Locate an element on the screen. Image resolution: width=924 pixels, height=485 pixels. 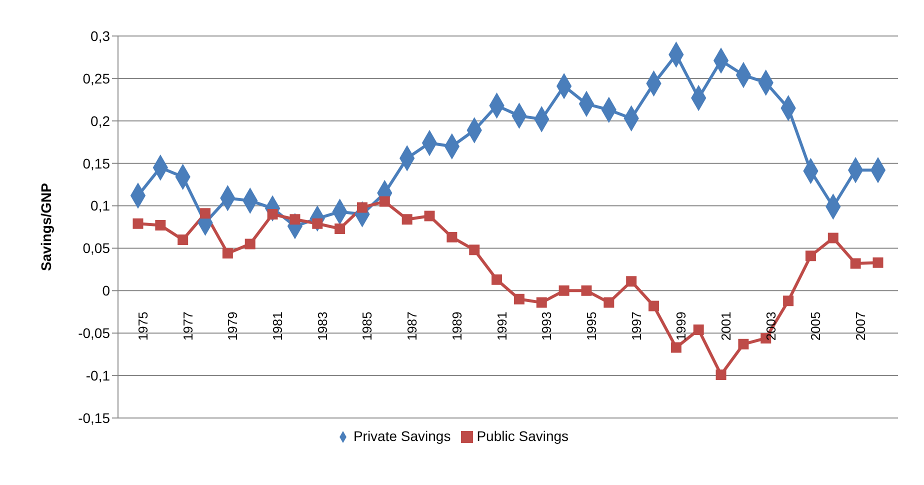
x-tick-label: 2001 is located at coordinates (726, 326).